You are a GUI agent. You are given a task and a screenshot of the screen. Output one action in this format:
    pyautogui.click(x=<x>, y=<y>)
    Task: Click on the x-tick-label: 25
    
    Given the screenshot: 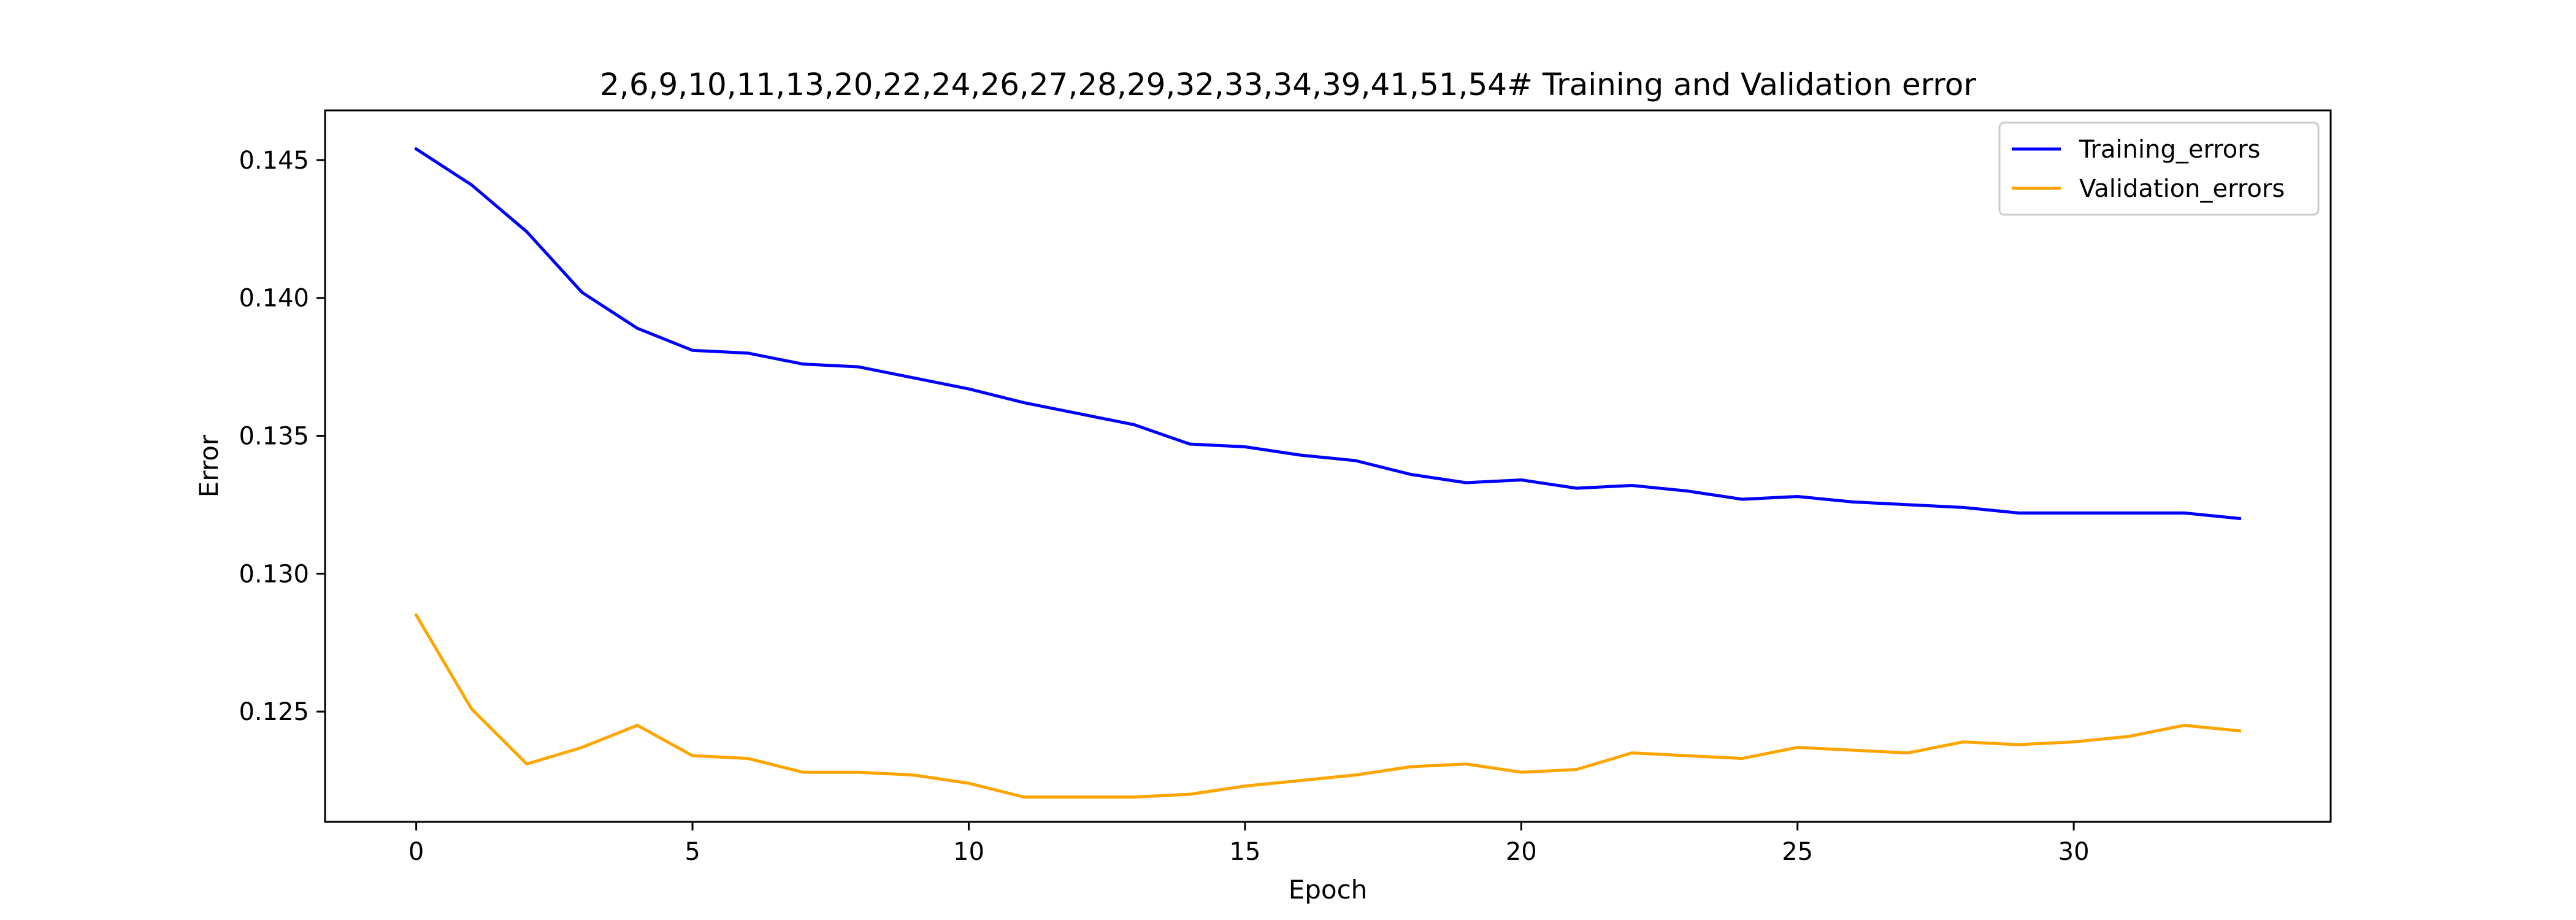 What is the action you would take?
    pyautogui.click(x=1797, y=852)
    